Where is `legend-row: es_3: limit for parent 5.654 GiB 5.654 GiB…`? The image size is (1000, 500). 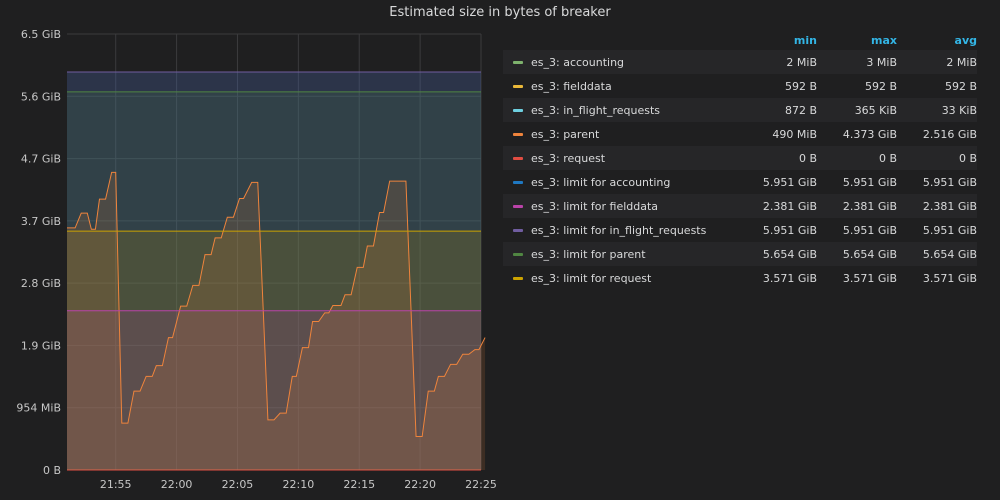
legend-row: es_3: limit for parent 5.654 GiB 5.654 GiB… is located at coordinates (740, 254).